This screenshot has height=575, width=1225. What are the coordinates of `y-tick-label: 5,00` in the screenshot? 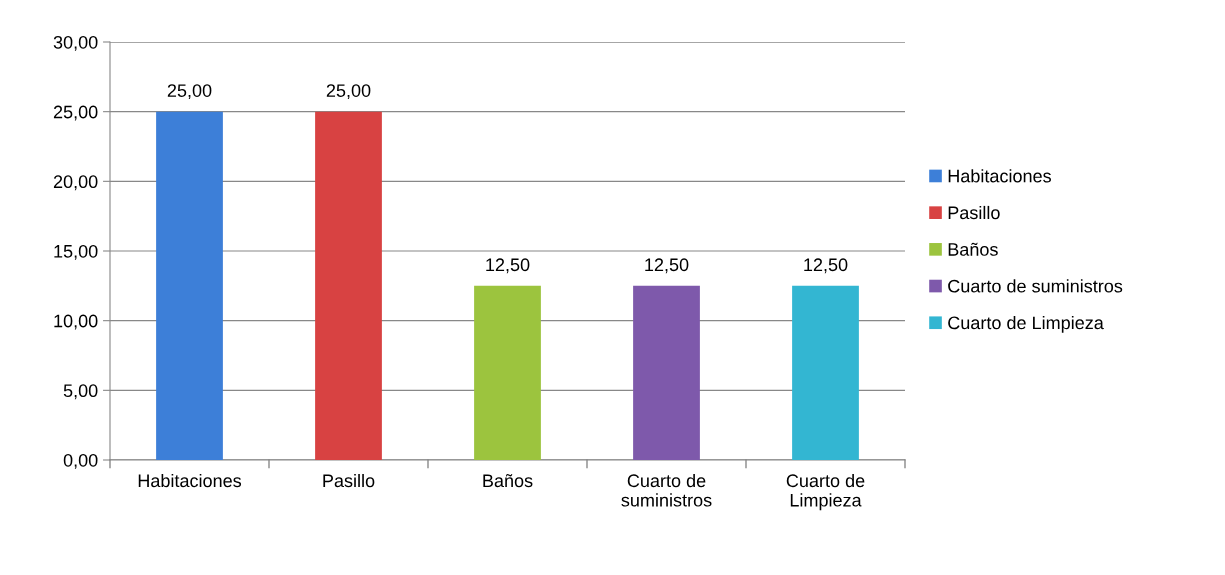 It's located at (80, 392).